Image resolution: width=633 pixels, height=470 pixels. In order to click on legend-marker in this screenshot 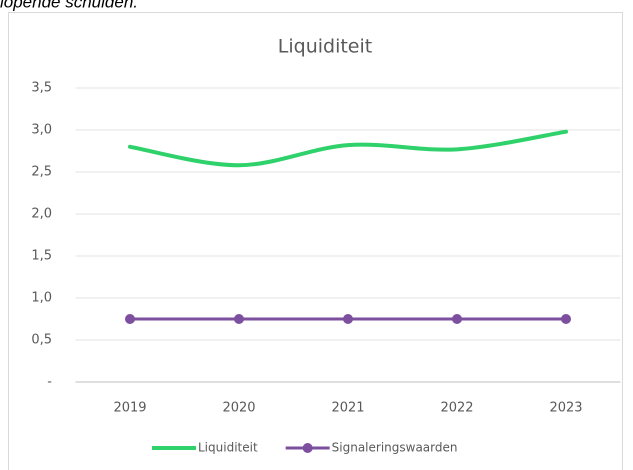, I will do `click(307, 448)`.